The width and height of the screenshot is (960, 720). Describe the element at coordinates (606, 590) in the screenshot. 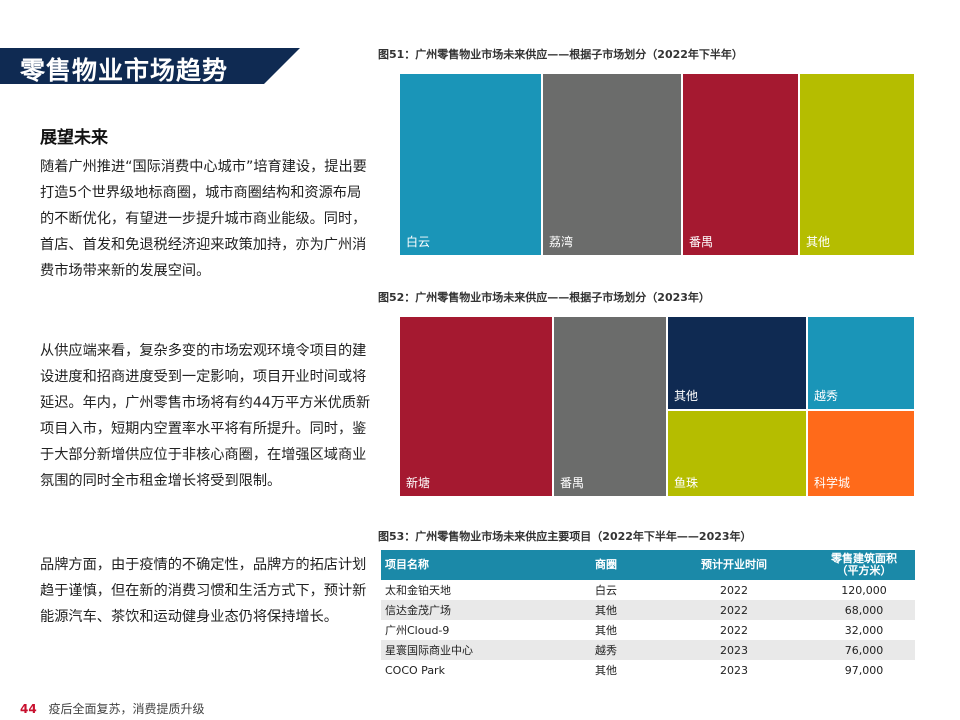

I see `cell-district: 白云` at that location.